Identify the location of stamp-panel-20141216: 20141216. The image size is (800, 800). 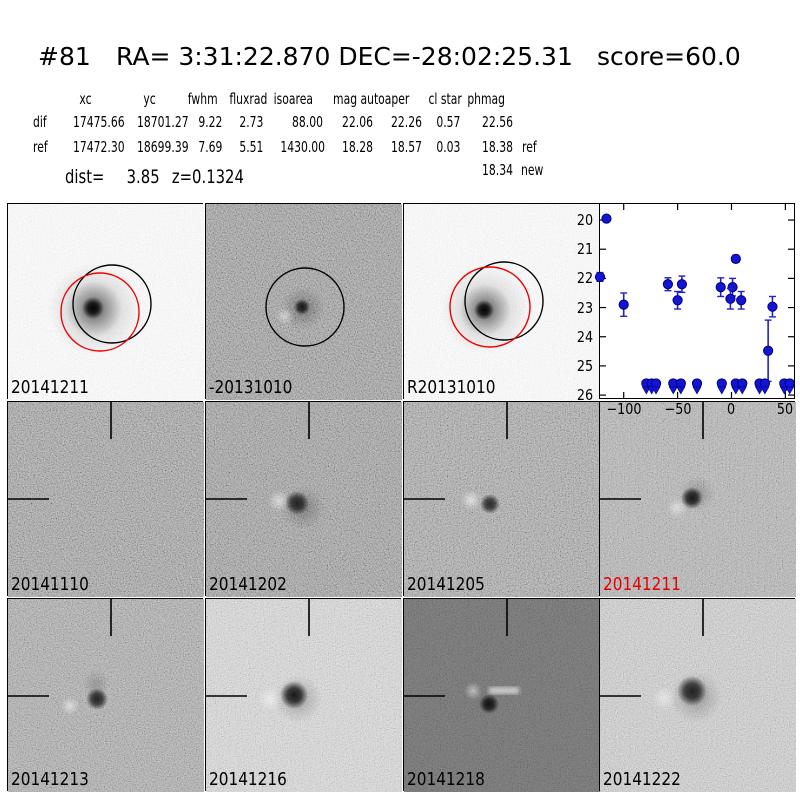
(303, 695).